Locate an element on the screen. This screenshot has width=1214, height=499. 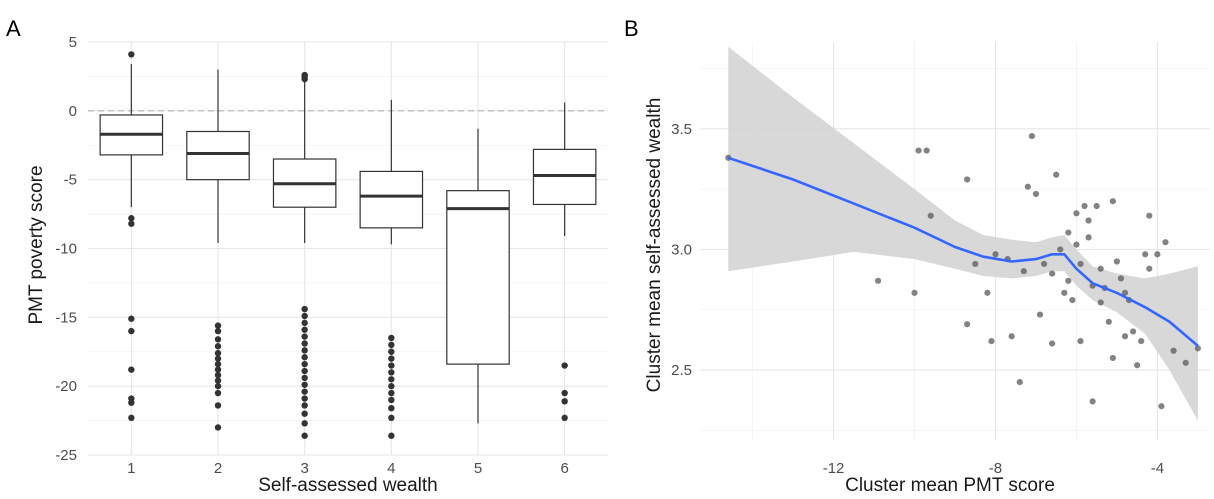
panel-b-x-ticks: -12 -8 -4 is located at coordinates (993, 468).